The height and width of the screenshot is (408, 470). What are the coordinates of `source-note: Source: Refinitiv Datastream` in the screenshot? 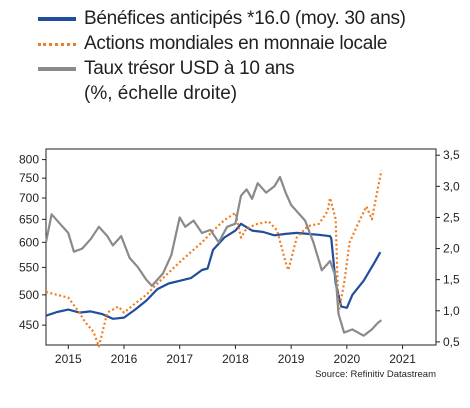 It's located at (375, 374).